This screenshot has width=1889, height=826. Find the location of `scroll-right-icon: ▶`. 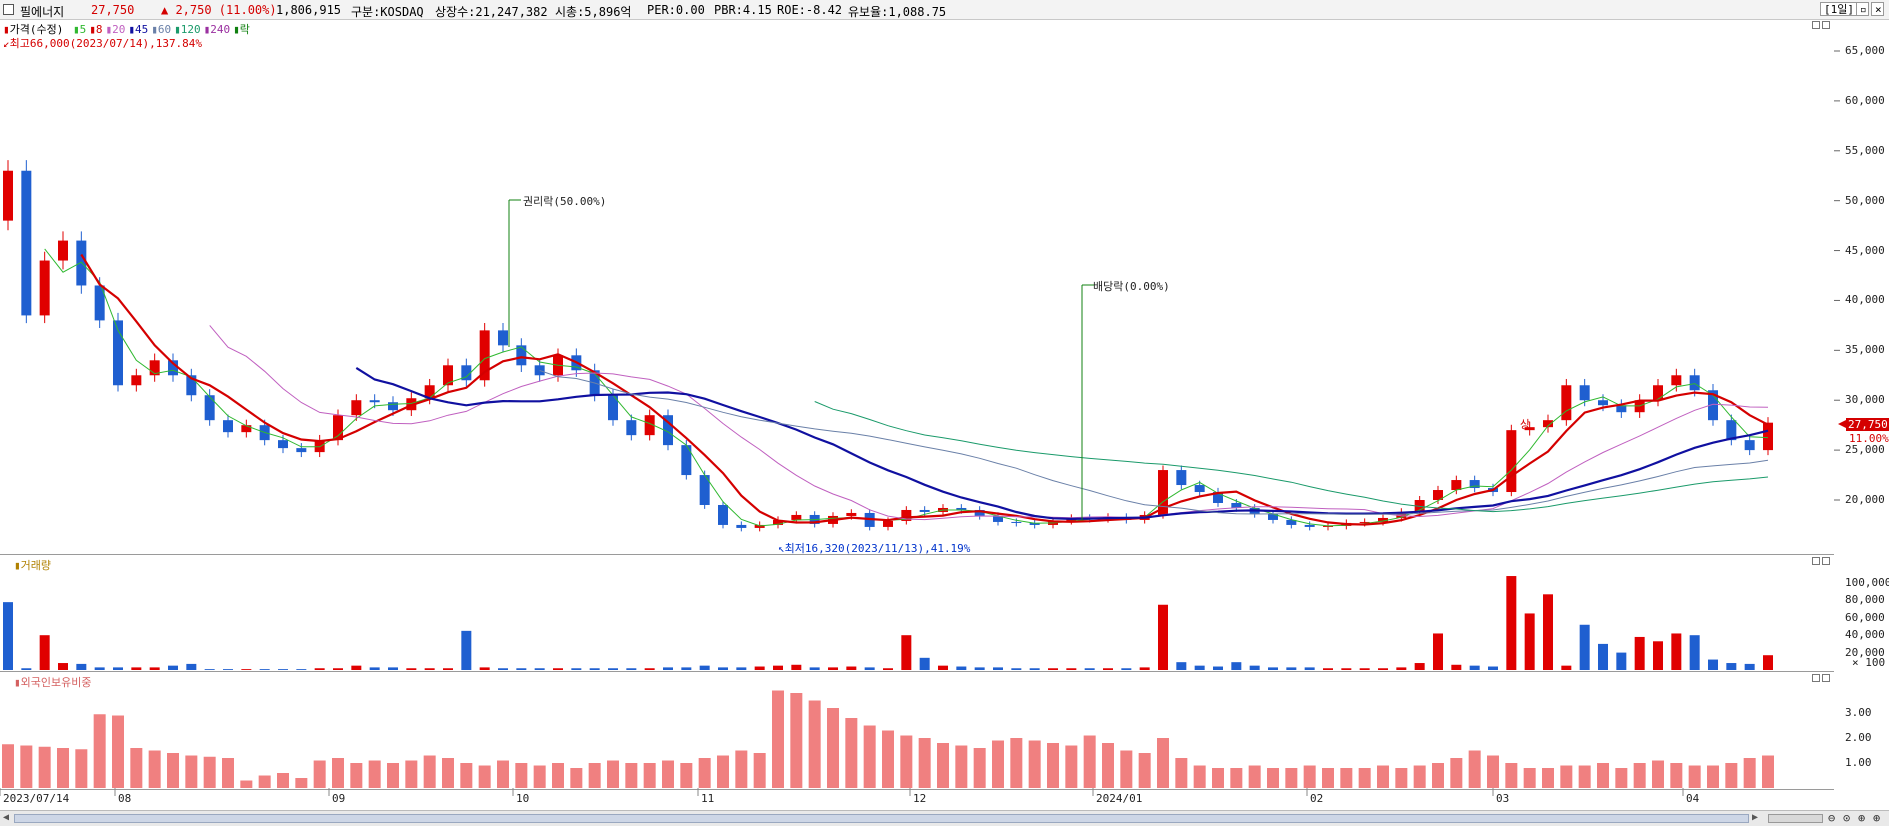

scroll-right-icon: ▶ is located at coordinates (1755, 817).